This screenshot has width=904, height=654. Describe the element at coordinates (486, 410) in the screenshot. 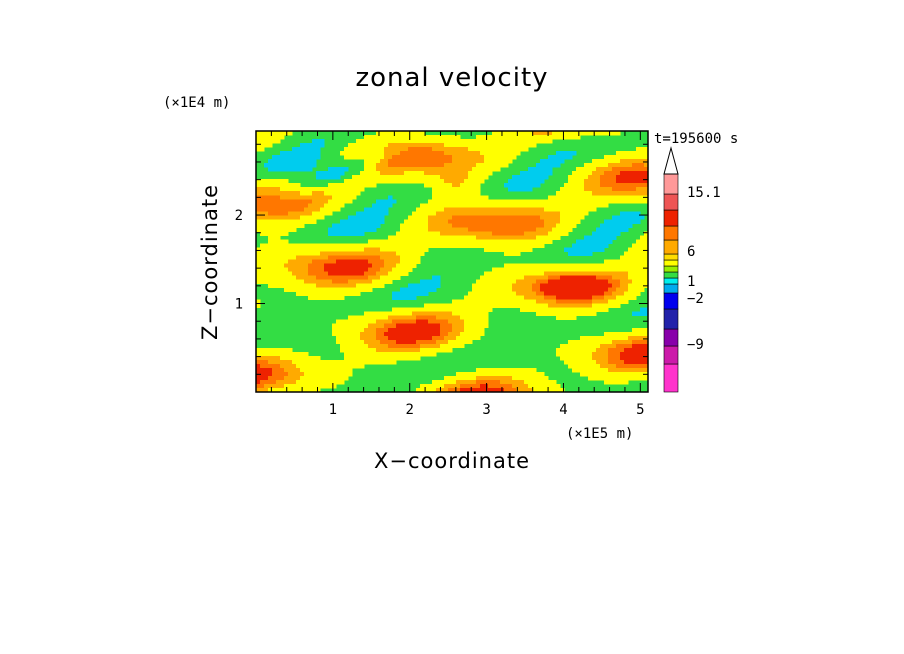

I see `x-tick-label: 3` at that location.